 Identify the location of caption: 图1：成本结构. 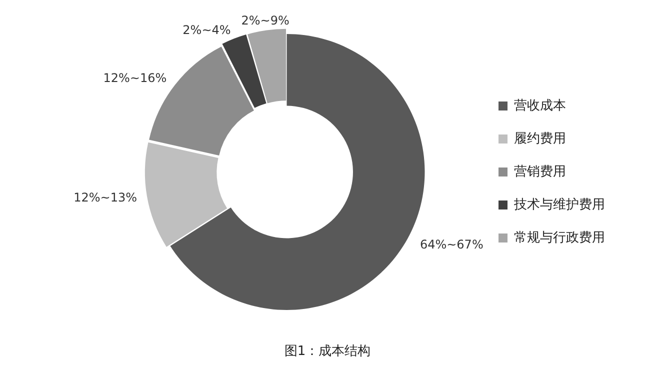
(327, 351).